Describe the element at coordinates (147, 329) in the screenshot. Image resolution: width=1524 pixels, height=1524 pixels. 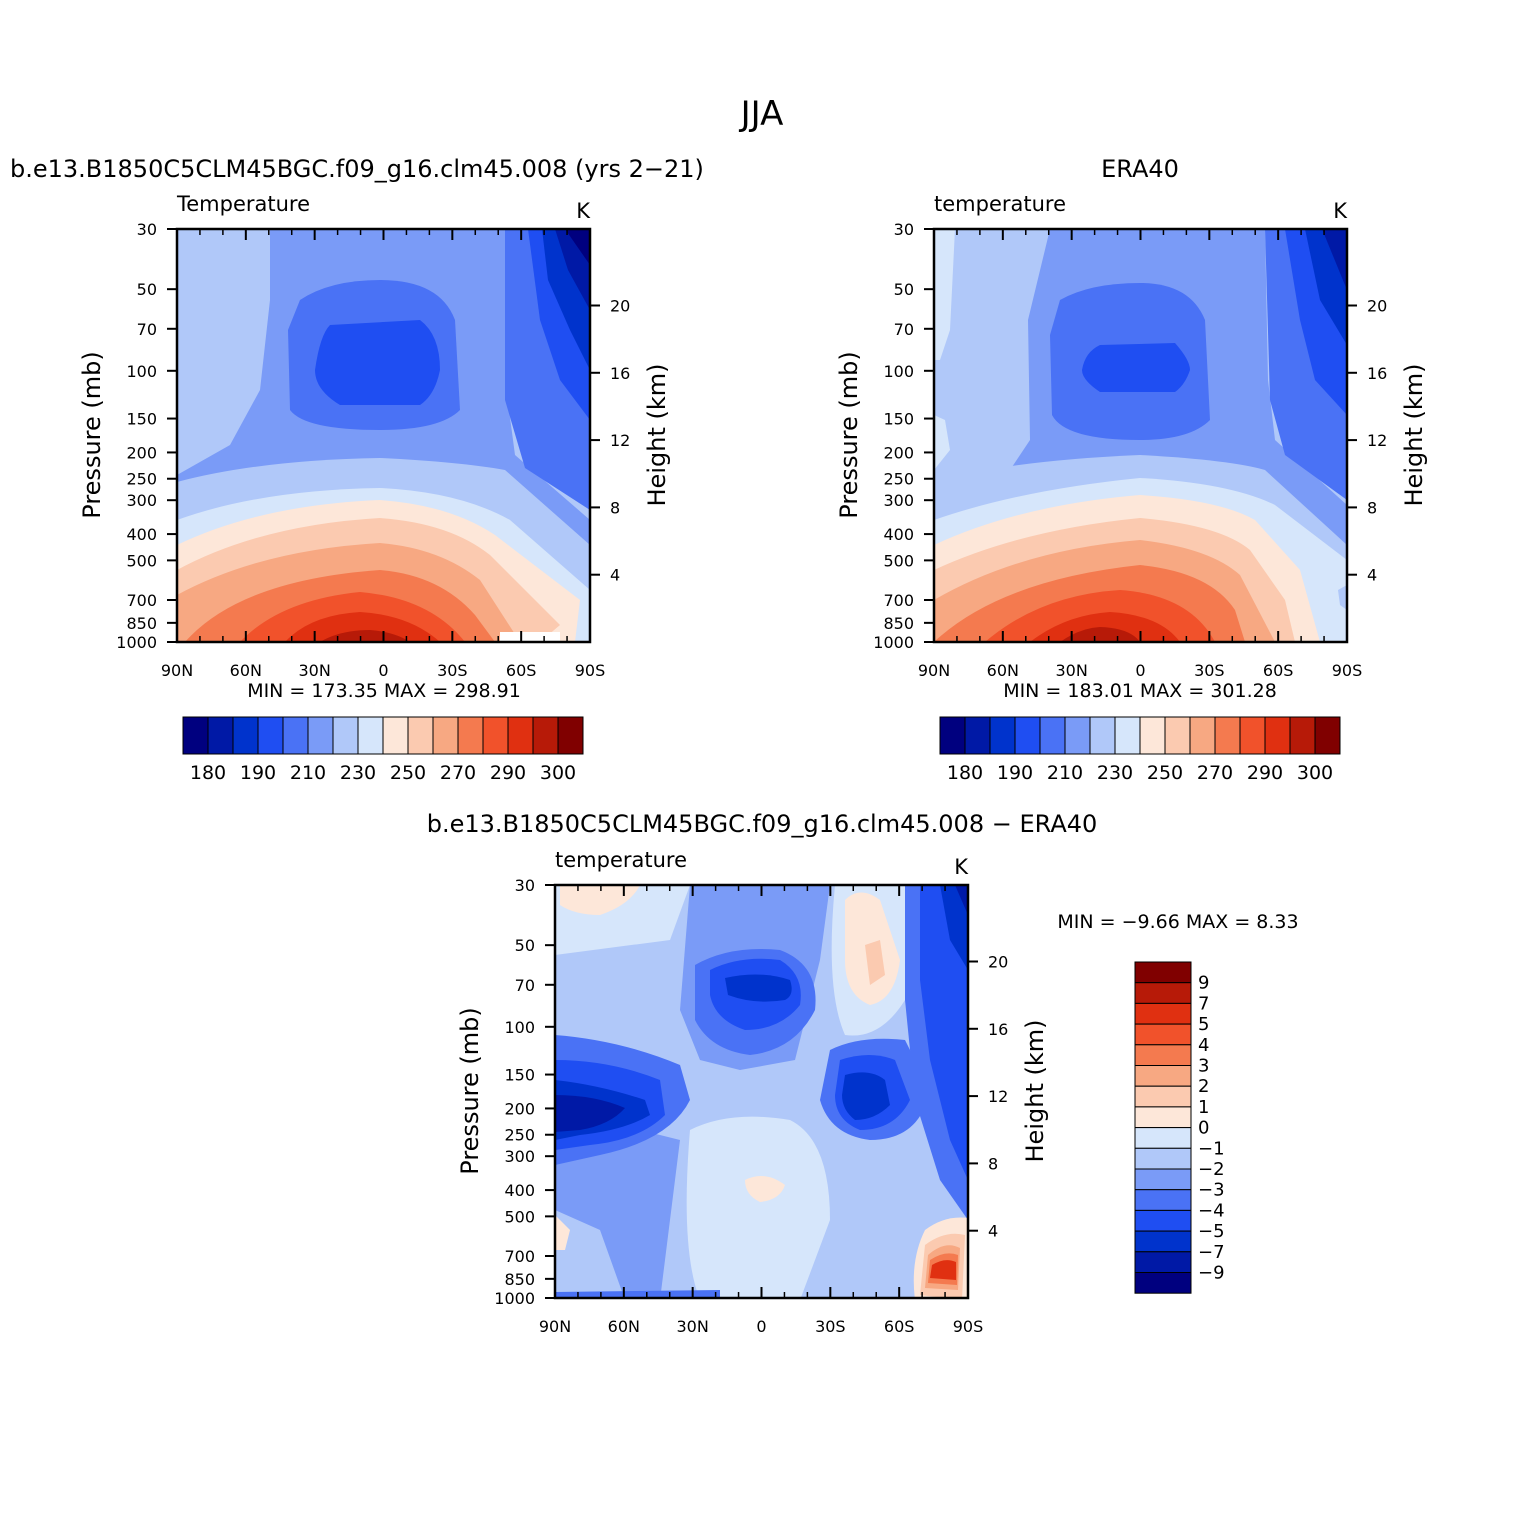
I see `y-tick-label: 70` at that location.